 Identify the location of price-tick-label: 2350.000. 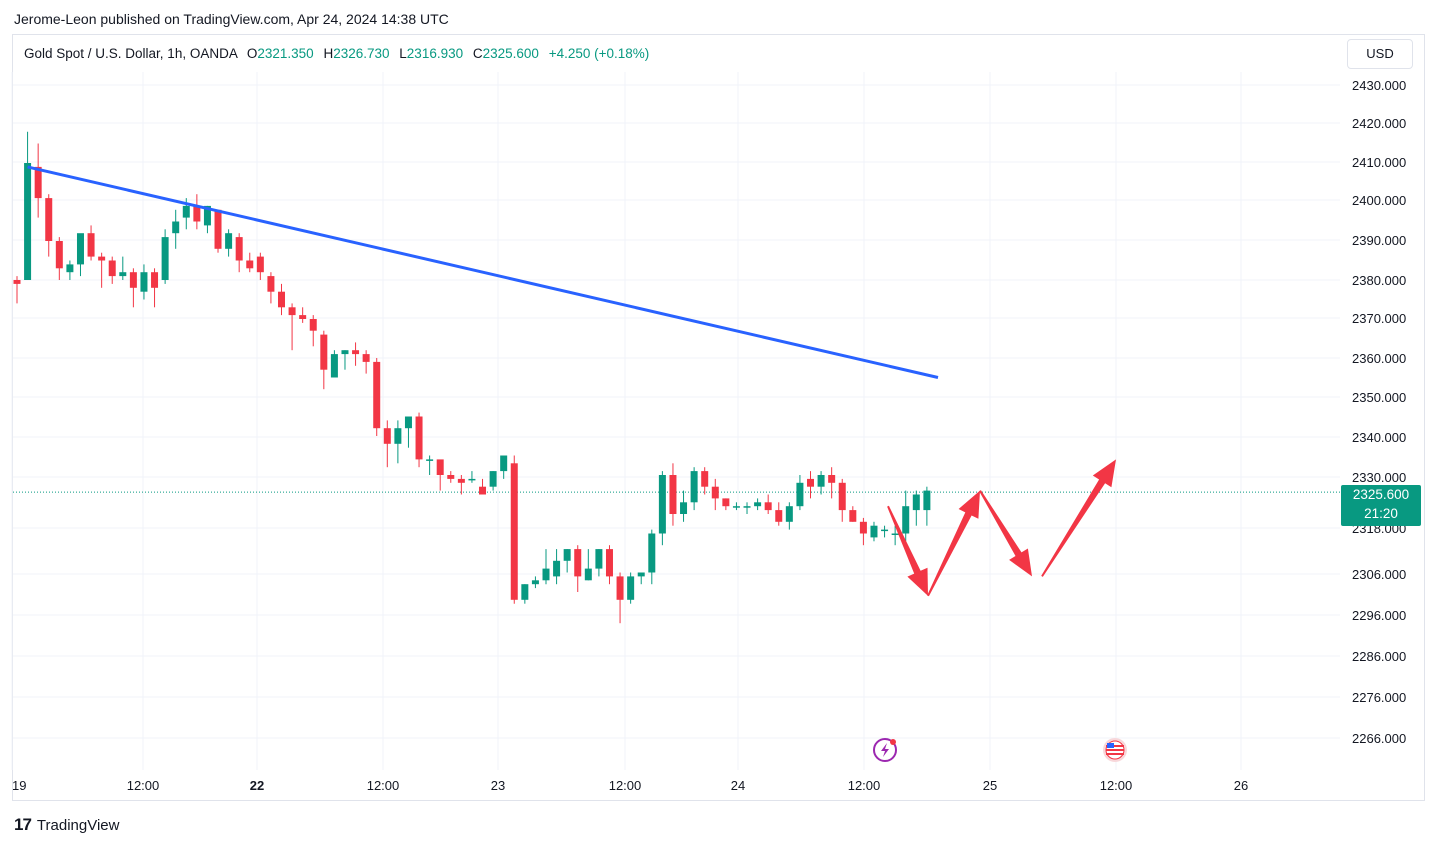
(1379, 397).